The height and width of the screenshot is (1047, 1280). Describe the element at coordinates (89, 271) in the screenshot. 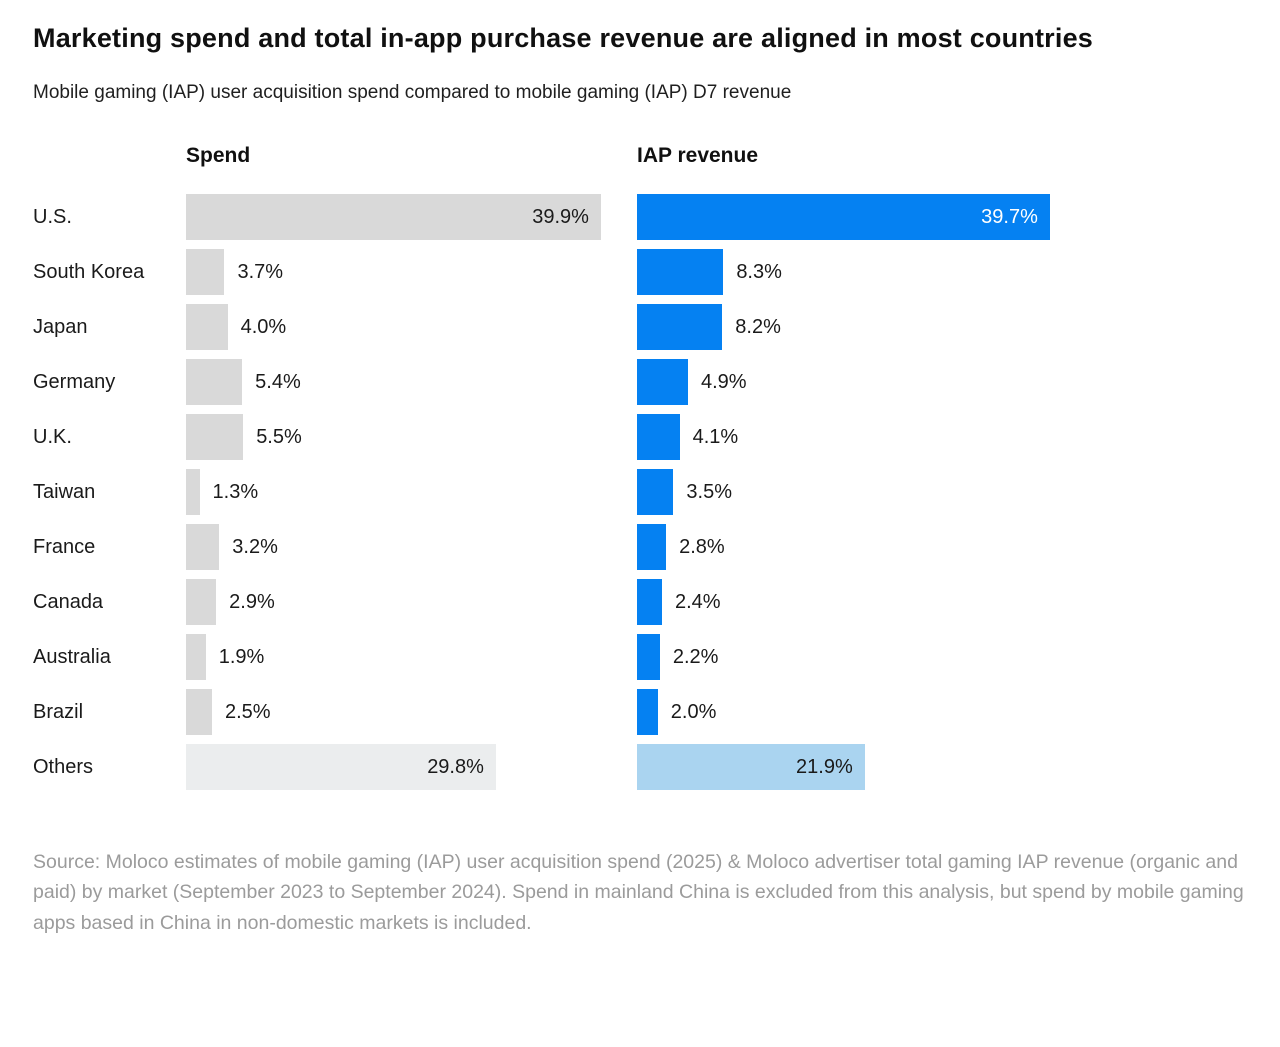

I see `country-label: South Korea` at that location.